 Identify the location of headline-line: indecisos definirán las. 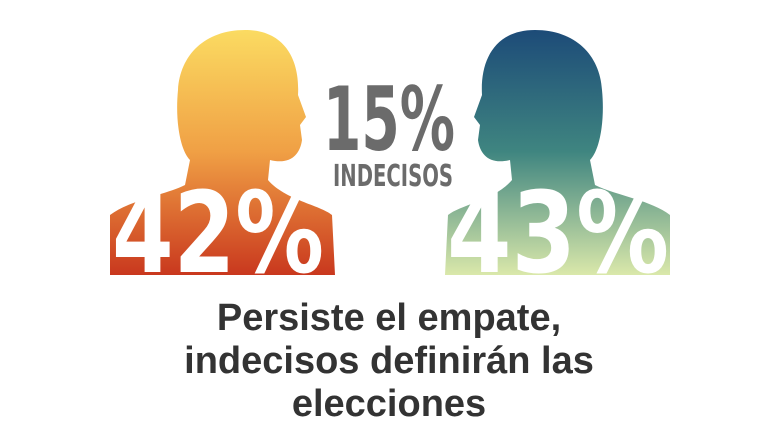
(389, 361).